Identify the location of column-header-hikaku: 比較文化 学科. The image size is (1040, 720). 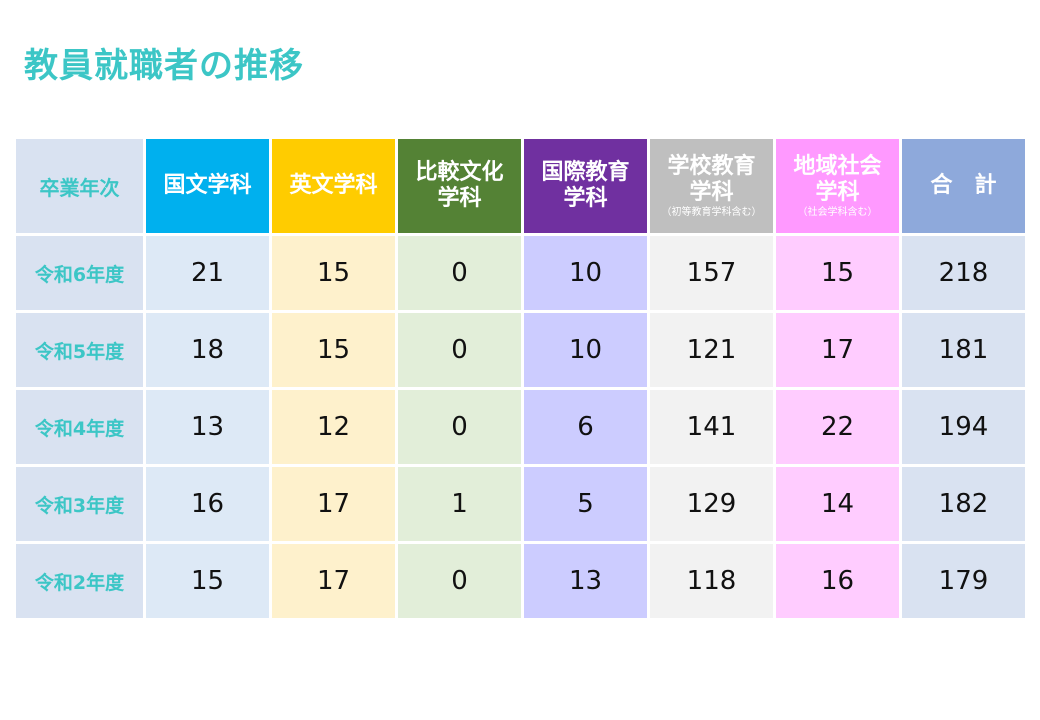
(459, 186).